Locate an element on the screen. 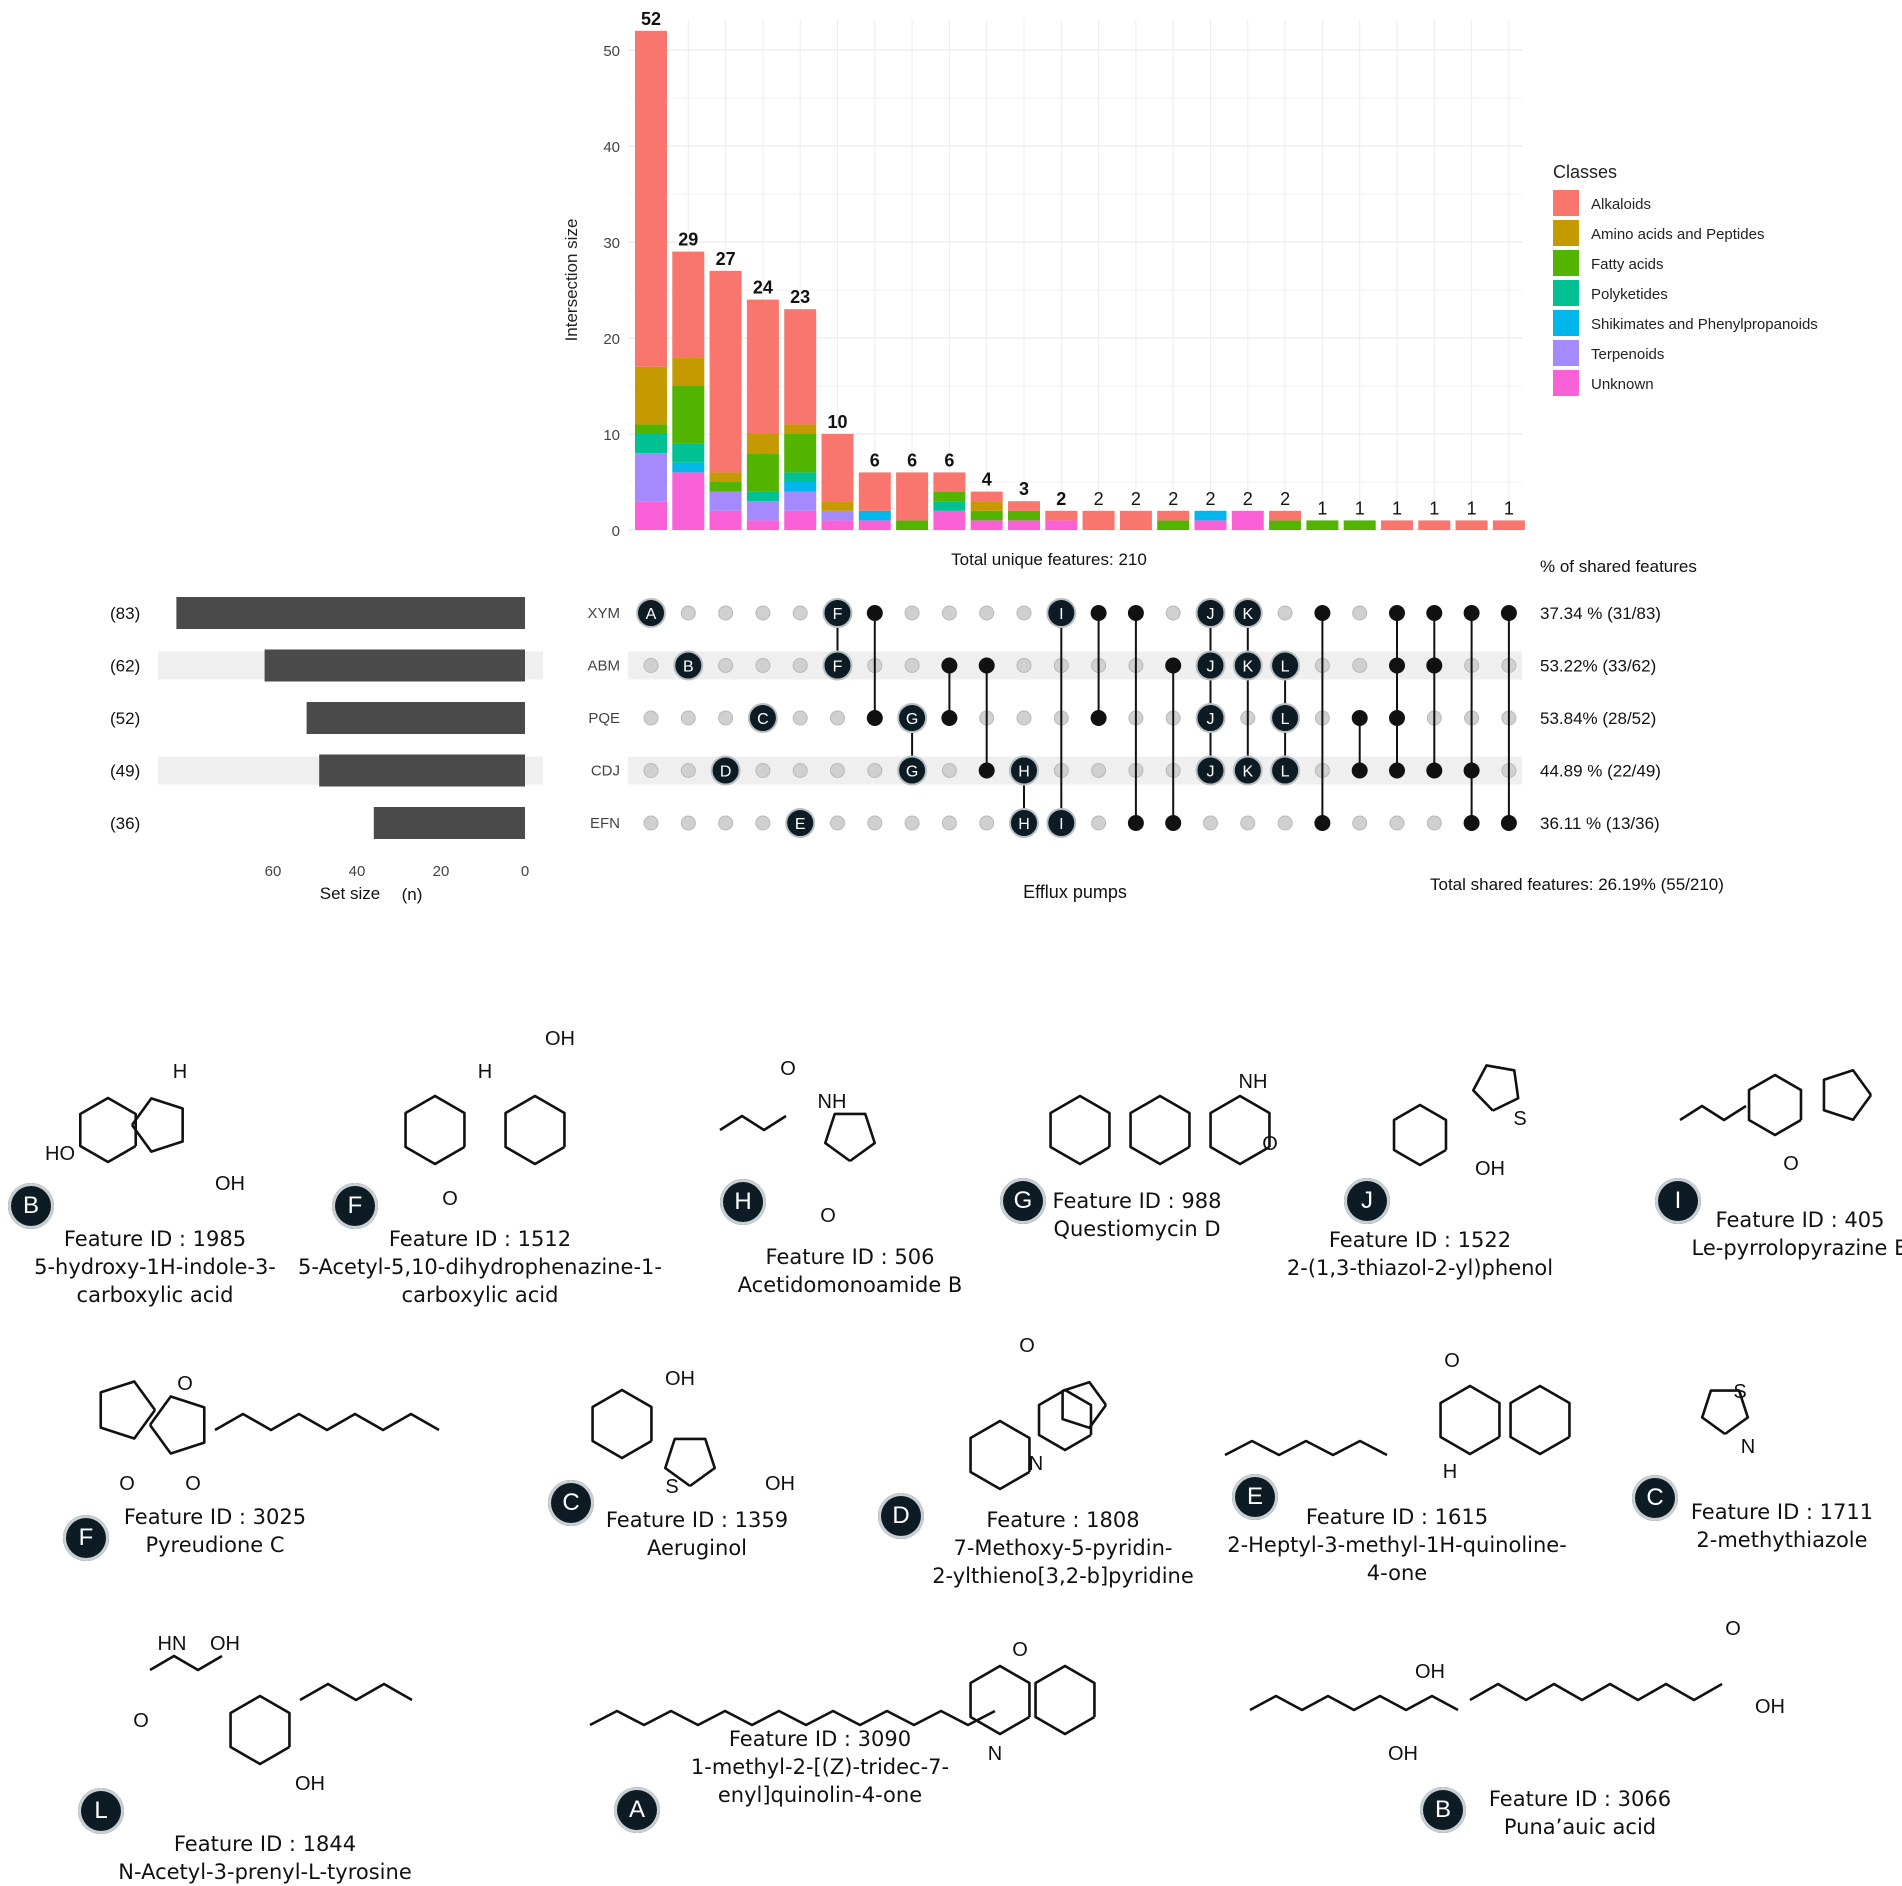 The width and height of the screenshot is (1902, 1886). y-axis-label: Intersection size is located at coordinates (571, 280).